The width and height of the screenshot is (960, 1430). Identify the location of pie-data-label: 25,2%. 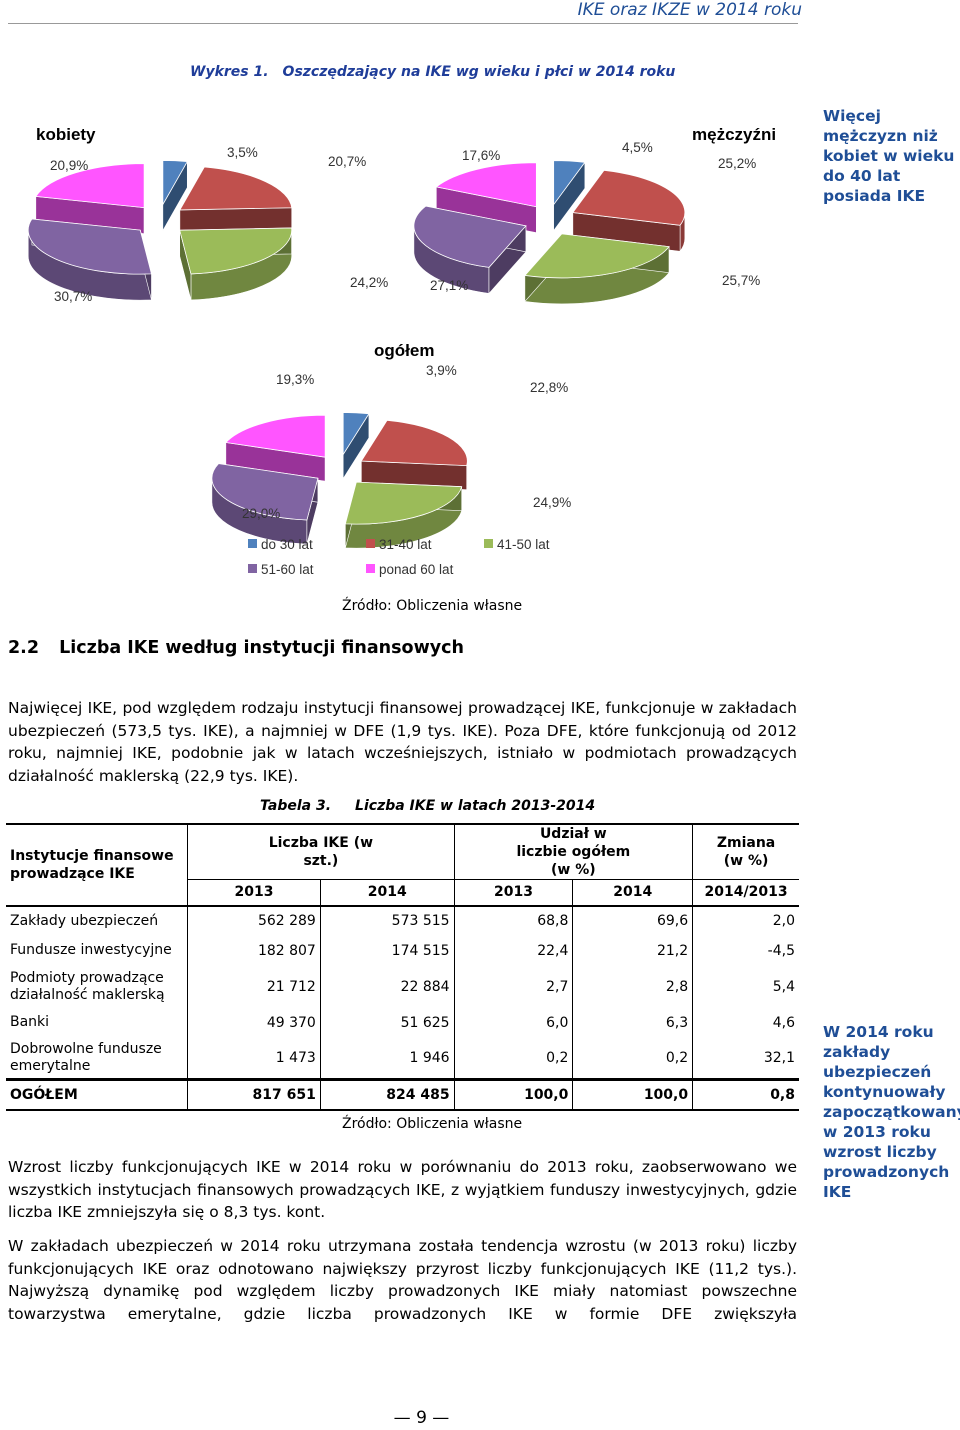
(737, 163).